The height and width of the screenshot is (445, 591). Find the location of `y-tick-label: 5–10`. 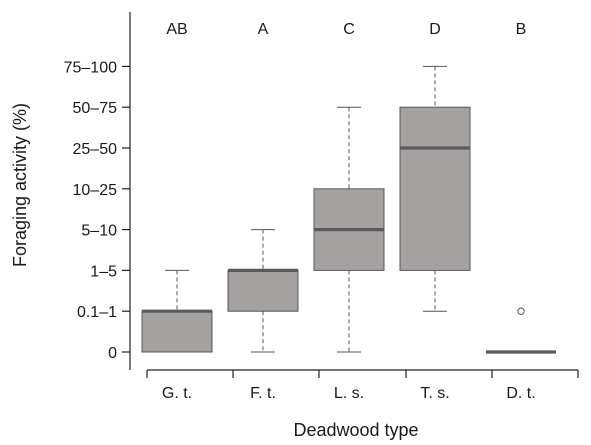

y-tick-label: 5–10 is located at coordinates (99, 231).